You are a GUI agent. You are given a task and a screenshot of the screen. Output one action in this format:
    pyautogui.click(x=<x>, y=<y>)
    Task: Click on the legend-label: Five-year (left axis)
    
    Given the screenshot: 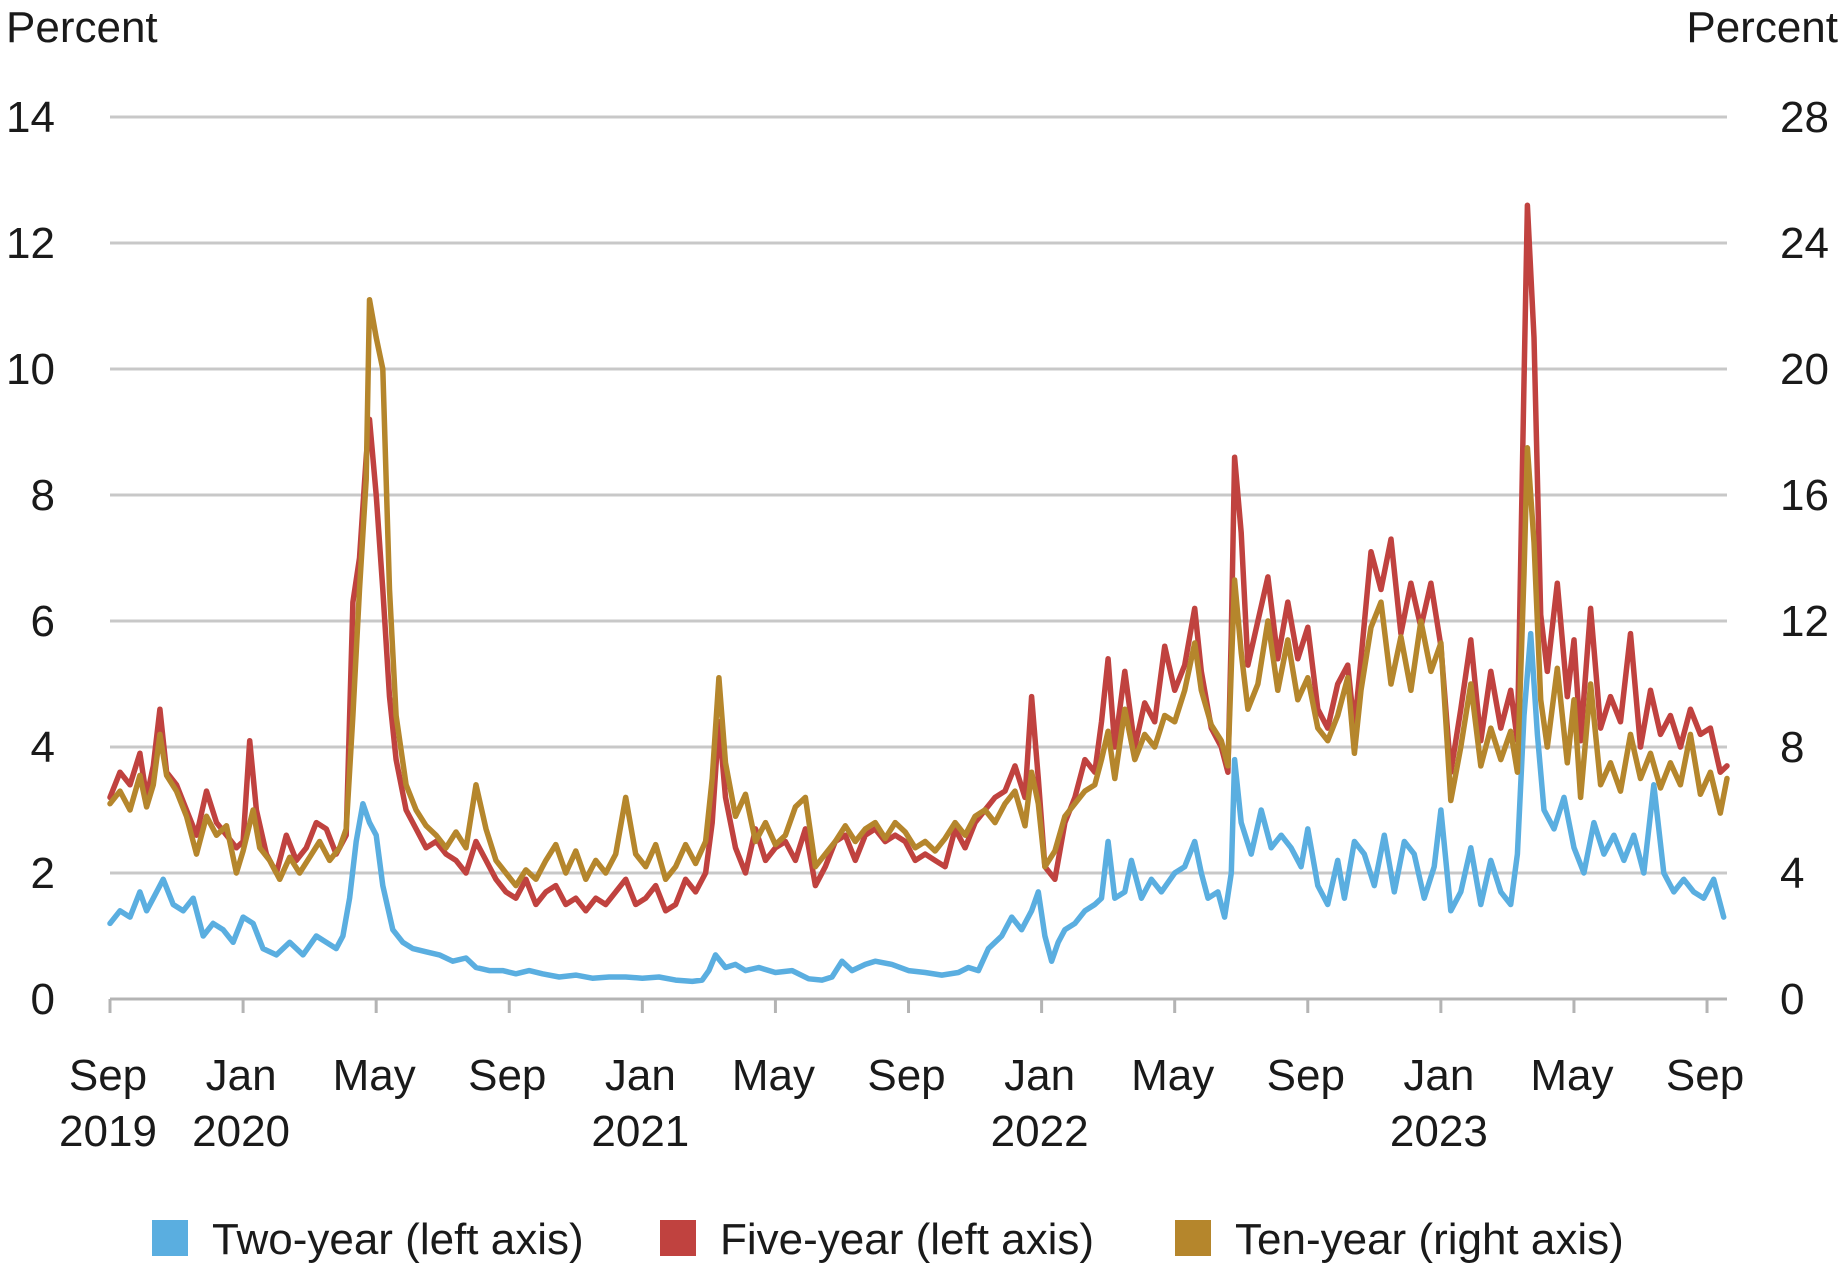 What is the action you would take?
    pyautogui.click(x=907, y=1239)
    